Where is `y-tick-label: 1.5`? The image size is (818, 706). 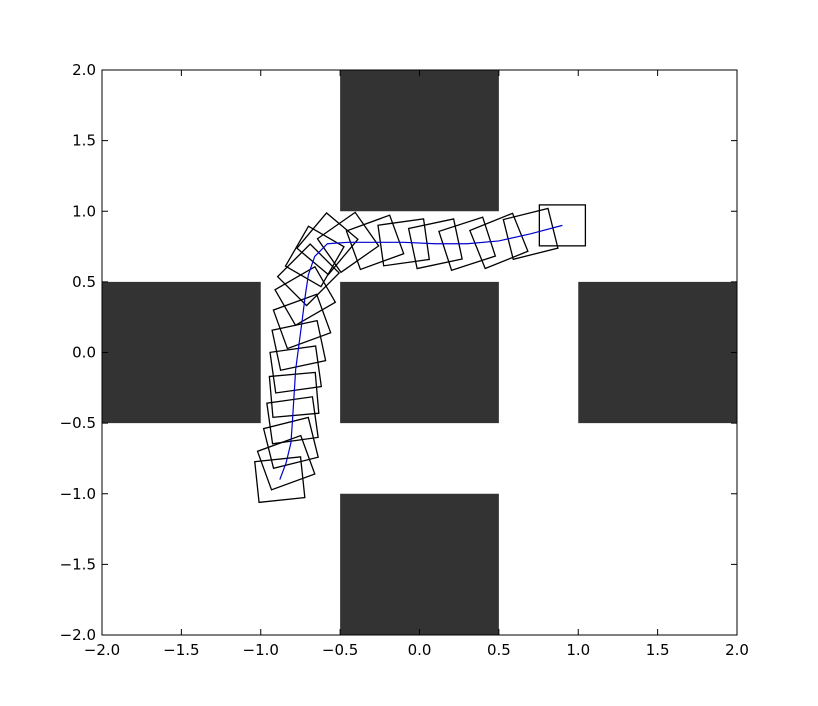 y-tick-label: 1.5 is located at coordinates (84, 141).